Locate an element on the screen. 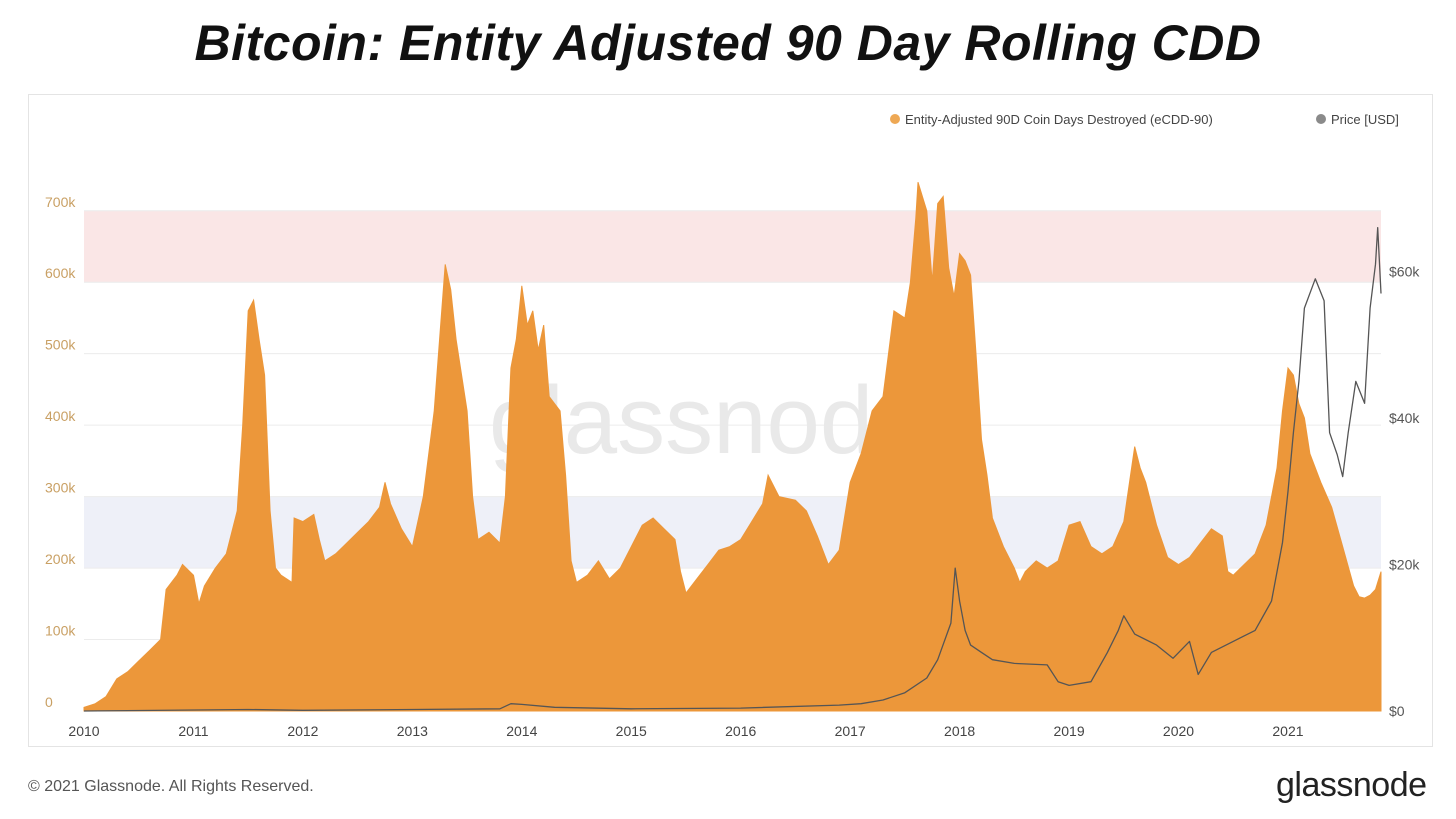  right-axis-tick-label: $40k is located at coordinates (1404, 418).